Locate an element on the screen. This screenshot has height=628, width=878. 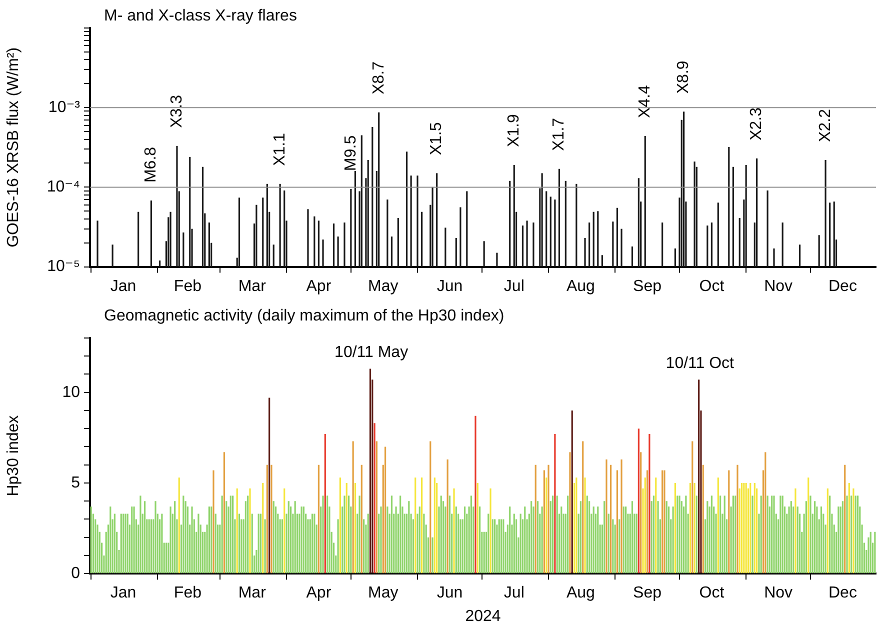
y-axis-title: GOES-16 XRSB flux (W/m²) is located at coordinates (13, 147).